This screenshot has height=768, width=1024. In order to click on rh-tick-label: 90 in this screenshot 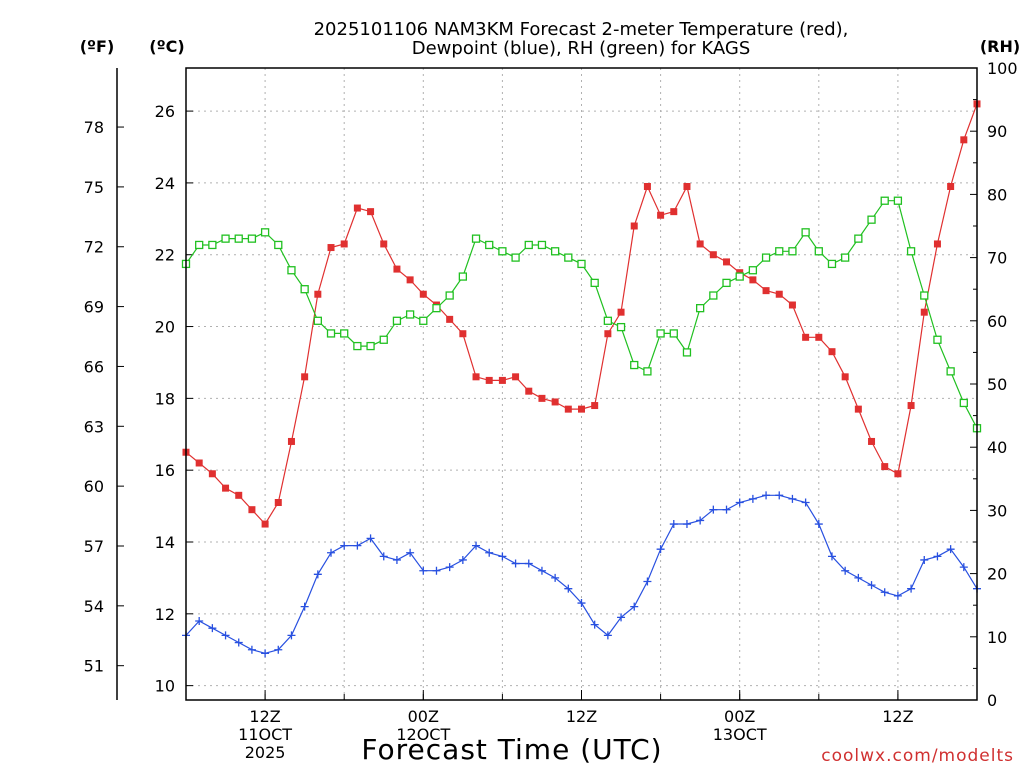, I will do `click(997, 131)`.